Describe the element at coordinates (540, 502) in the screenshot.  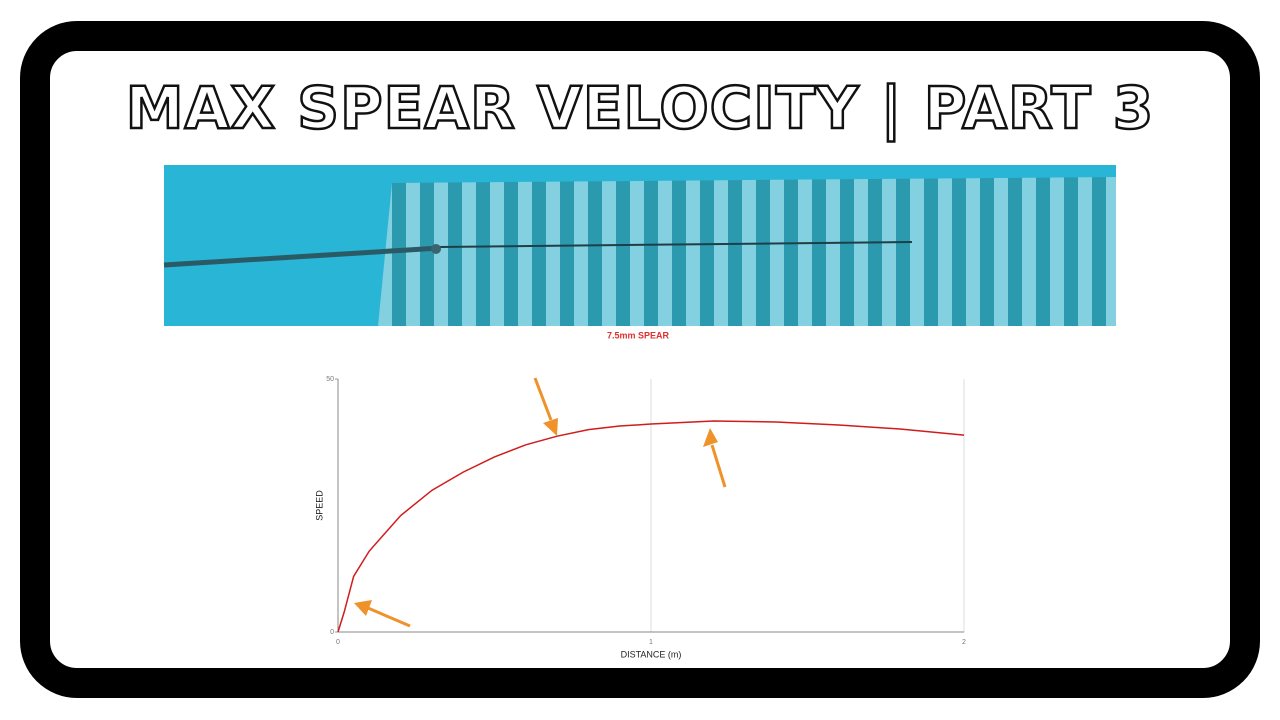
I see `annotation-arrows` at that location.